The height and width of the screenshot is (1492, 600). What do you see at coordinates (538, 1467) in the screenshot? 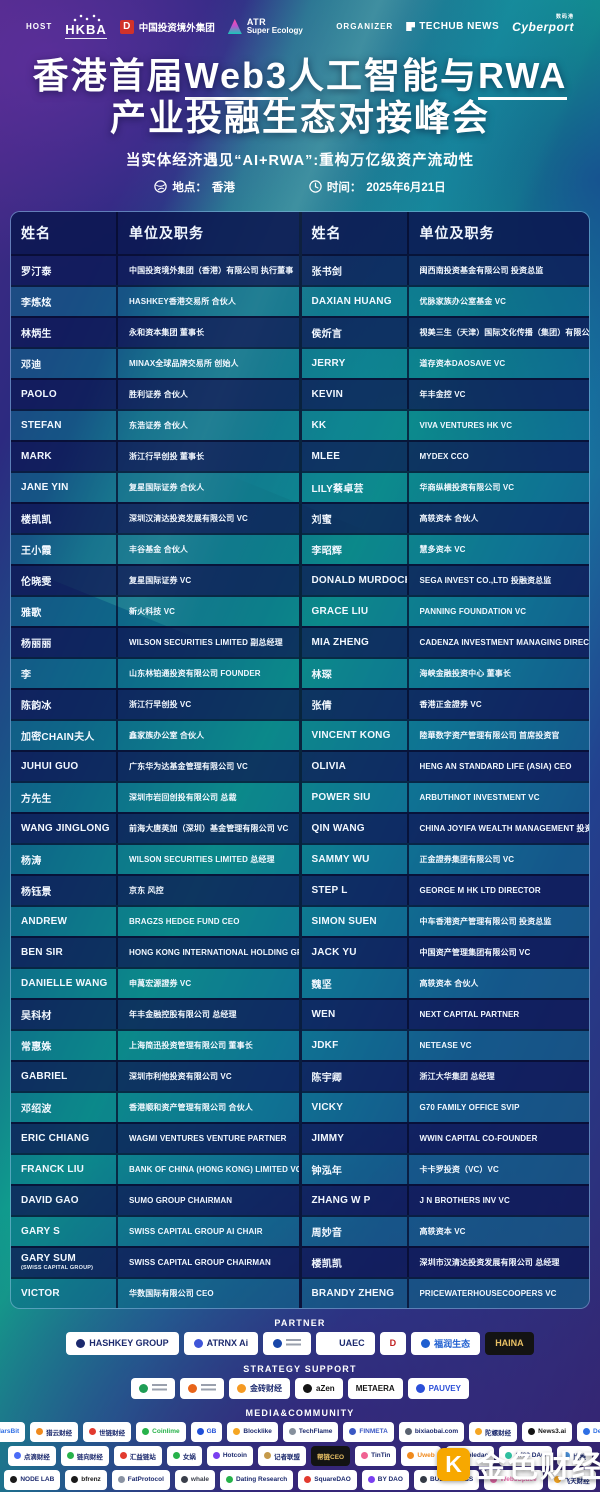
I see `jinse-text: 金色财经` at bounding box center [538, 1467].